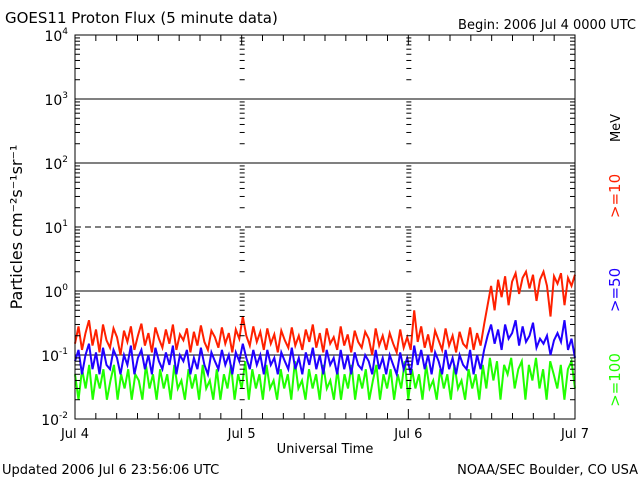  Describe the element at coordinates (615, 290) in the screenshot. I see `legend-label: >=50` at that location.